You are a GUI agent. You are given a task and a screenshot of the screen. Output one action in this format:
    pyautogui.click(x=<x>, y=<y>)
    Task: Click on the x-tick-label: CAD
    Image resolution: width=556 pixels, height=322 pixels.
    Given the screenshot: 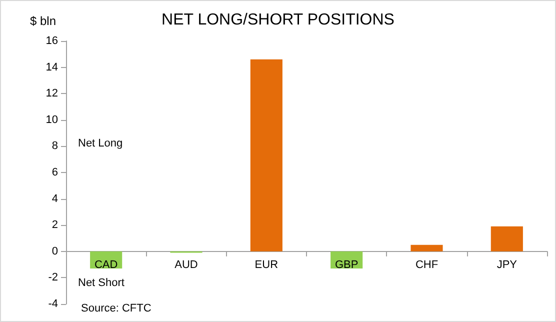 What is the action you would take?
    pyautogui.click(x=106, y=264)
    